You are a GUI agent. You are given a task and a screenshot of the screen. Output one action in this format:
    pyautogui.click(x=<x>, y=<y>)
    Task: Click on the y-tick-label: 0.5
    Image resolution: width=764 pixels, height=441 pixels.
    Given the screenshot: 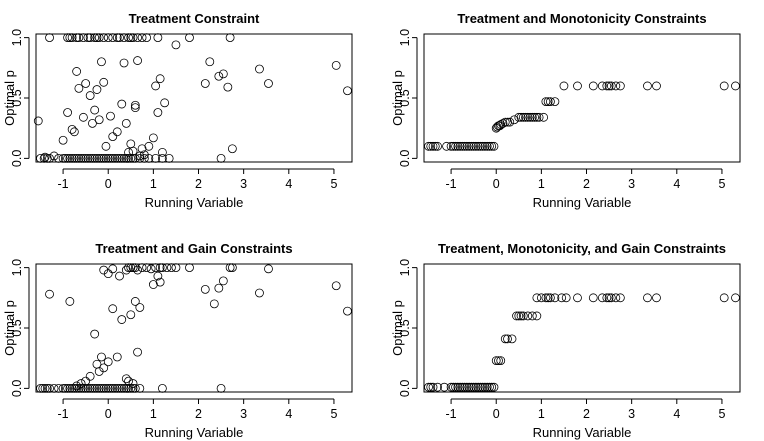 What is the action you would take?
    pyautogui.click(x=17, y=97)
    